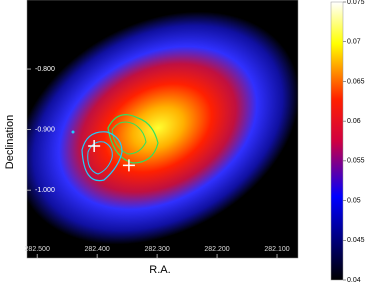 The width and height of the screenshot is (374, 283). What do you see at coordinates (356, 3) in the screenshot?
I see `colorbar-tick-label: 0.075` at bounding box center [356, 3].